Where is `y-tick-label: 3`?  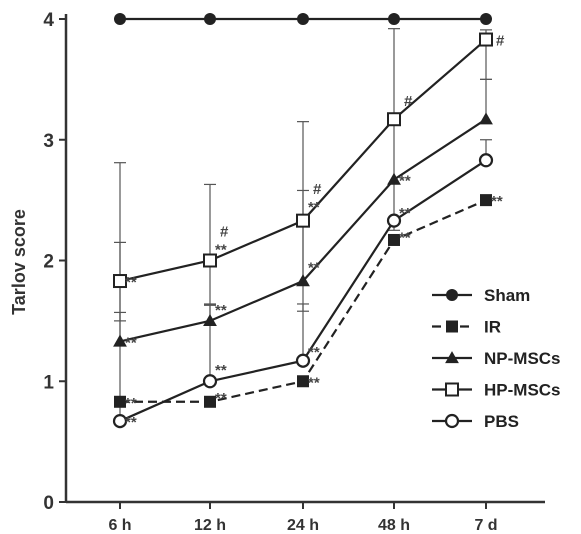
y-tick-label: 3 is located at coordinates (48, 141).